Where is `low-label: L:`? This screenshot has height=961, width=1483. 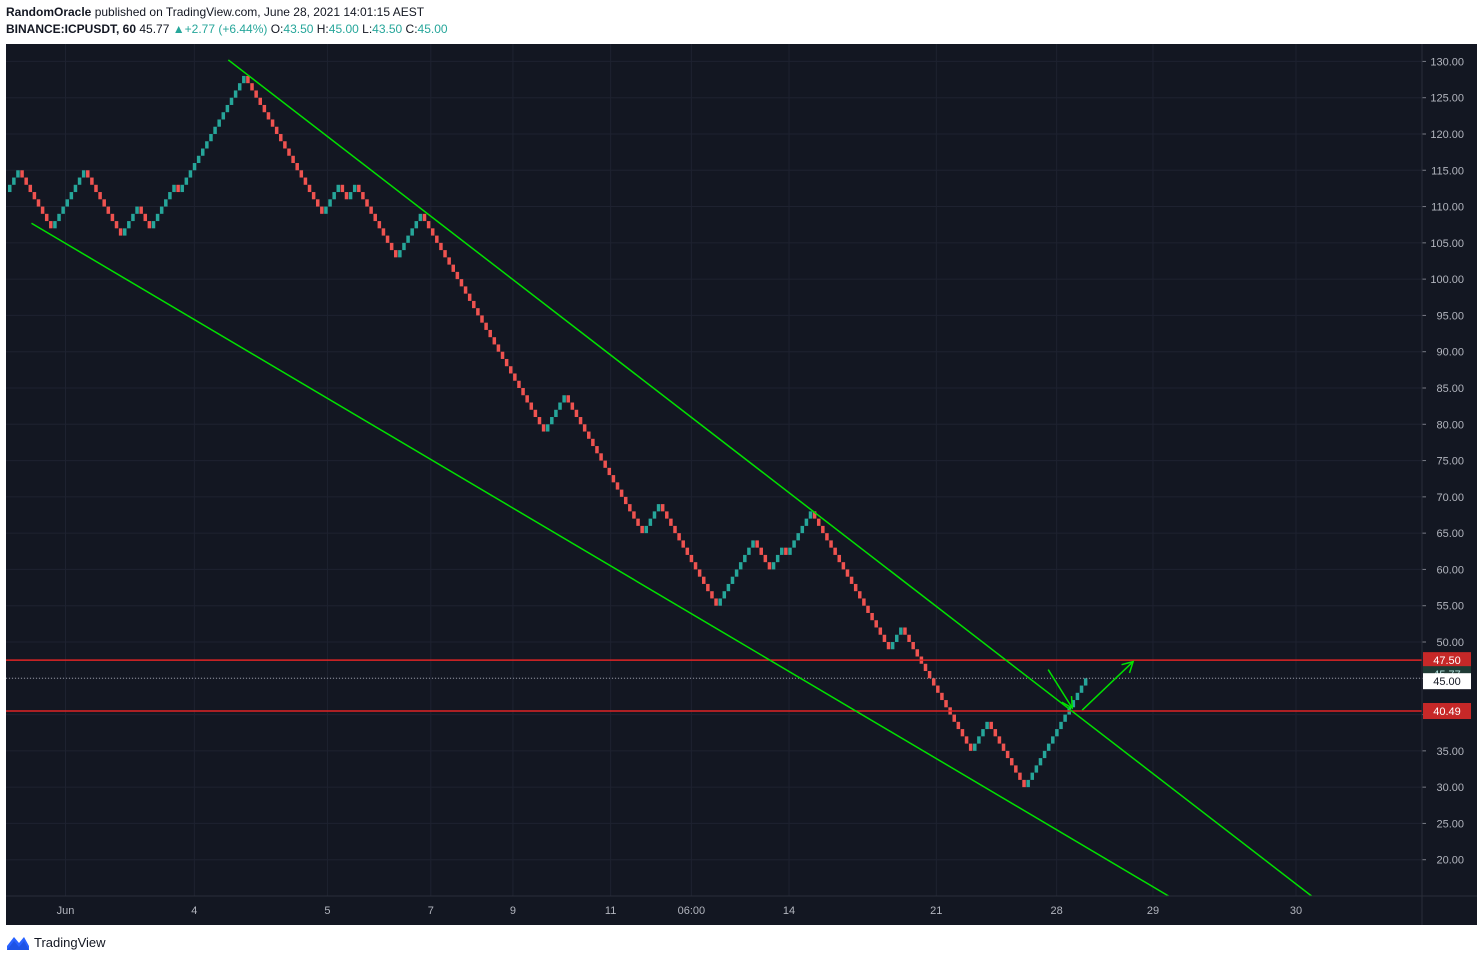 low-label: L: is located at coordinates (367, 29).